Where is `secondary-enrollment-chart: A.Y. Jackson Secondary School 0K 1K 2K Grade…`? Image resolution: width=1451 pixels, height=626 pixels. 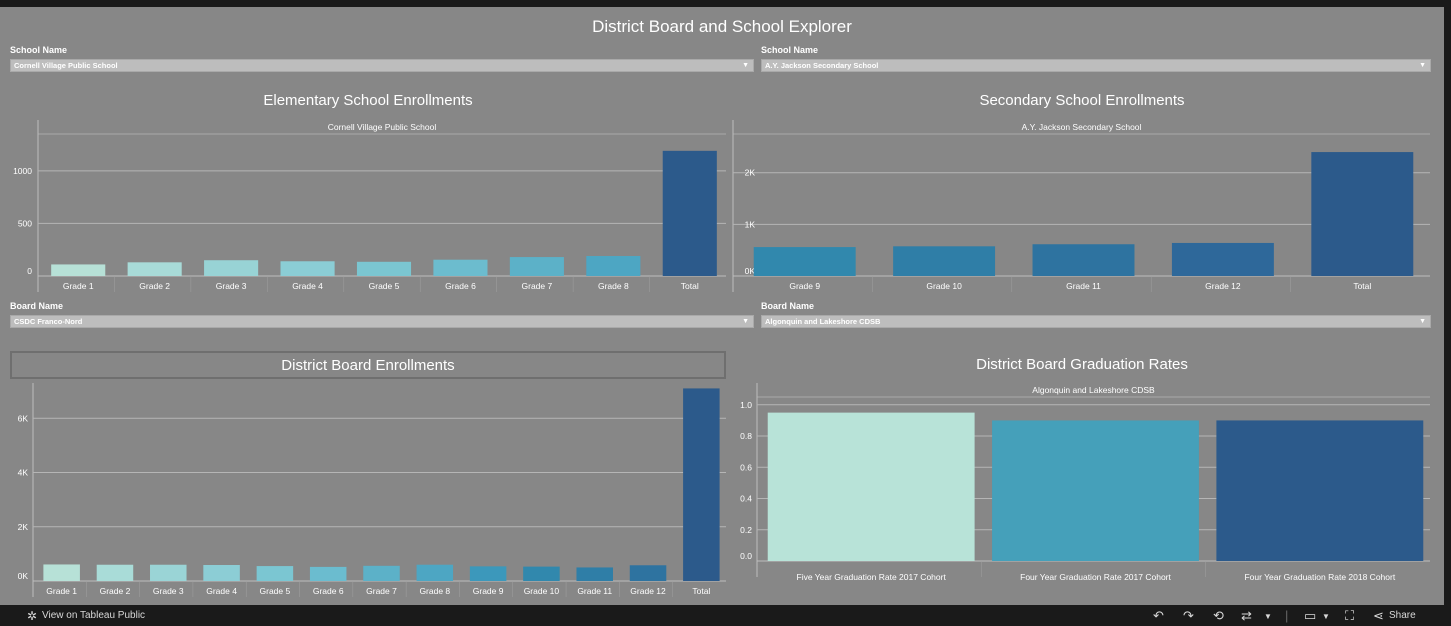 secondary-enrollment-chart: A.Y. Jackson Secondary School 0K 1K 2K Grade… is located at coordinates (1081, 206).